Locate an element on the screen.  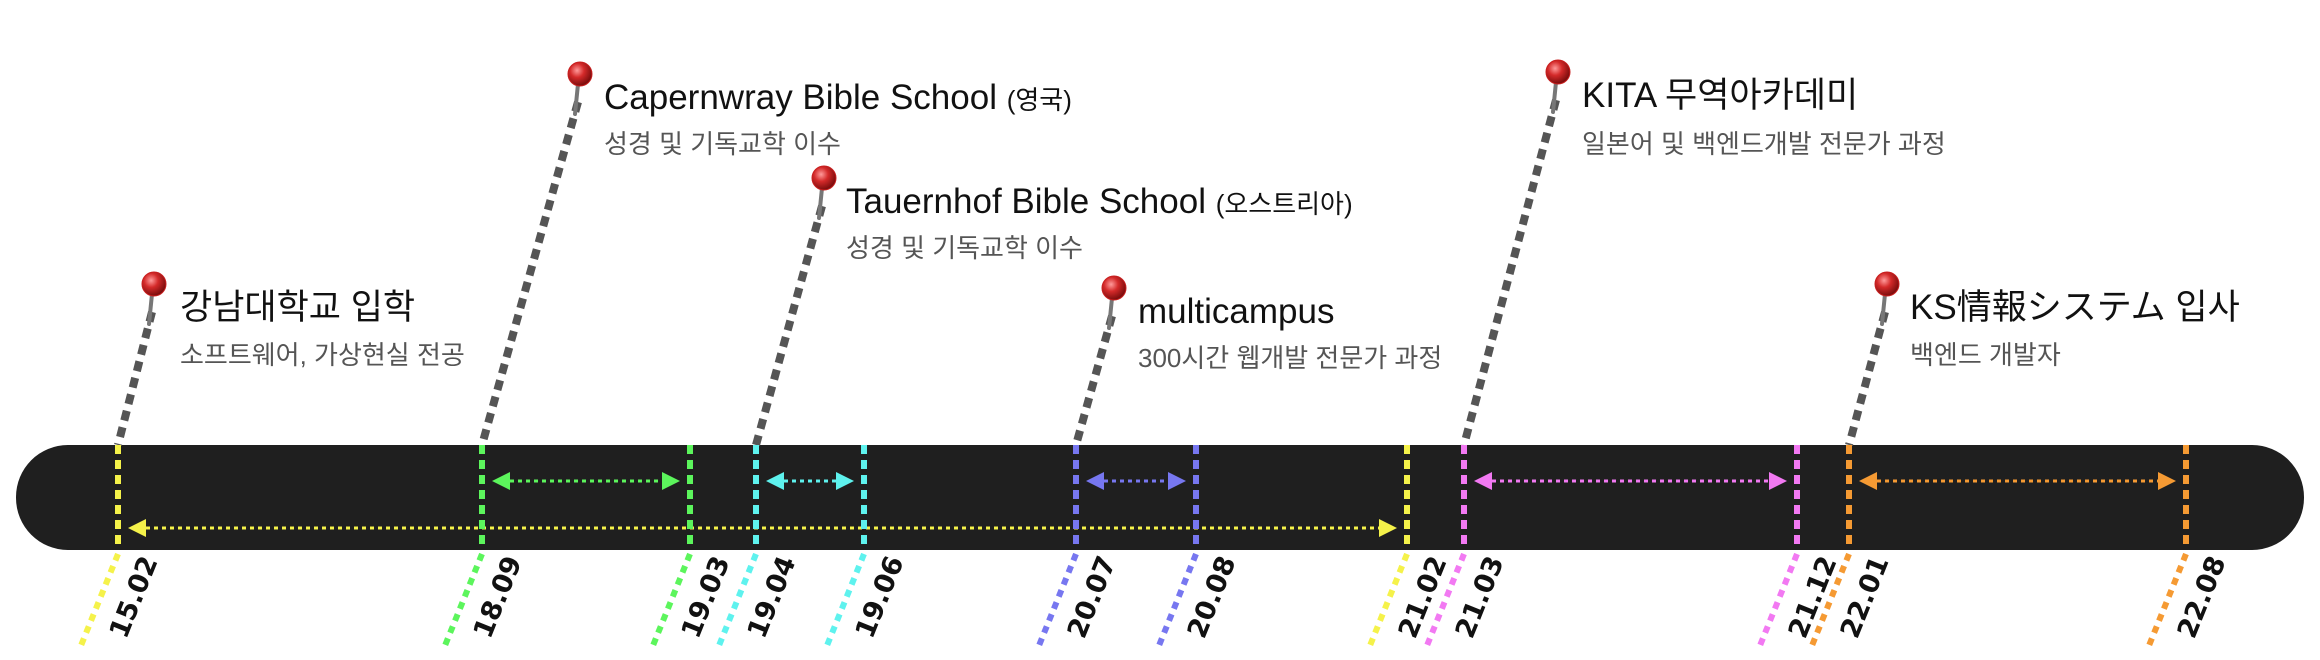
event-title: KITA 무역아카데미 is located at coordinates (1720, 95).